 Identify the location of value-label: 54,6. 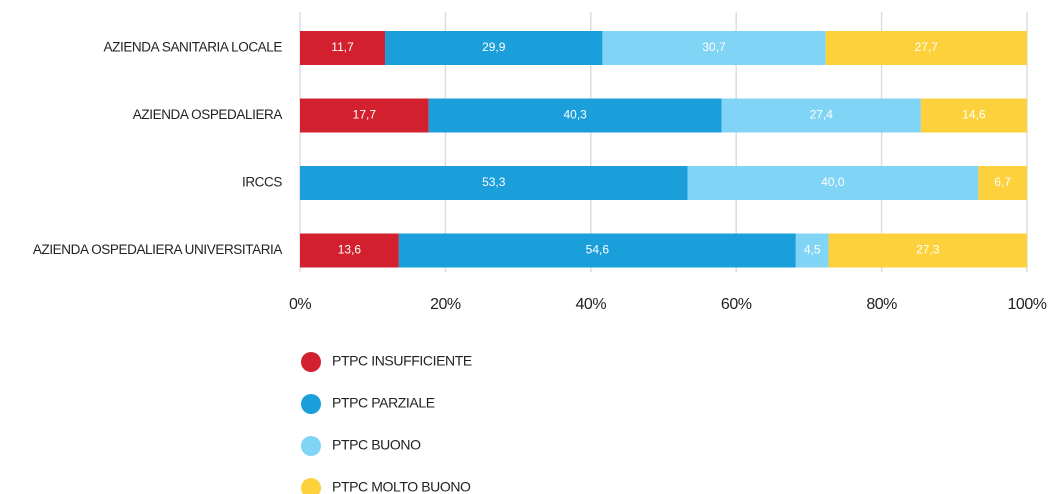
(598, 250).